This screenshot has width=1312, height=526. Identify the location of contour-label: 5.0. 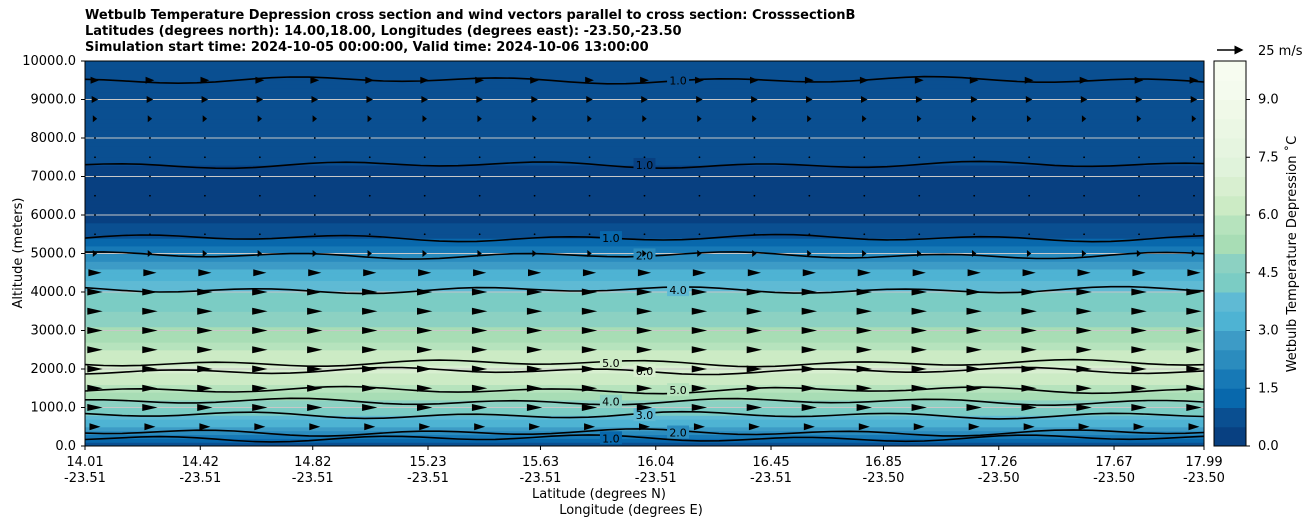
(611, 363).